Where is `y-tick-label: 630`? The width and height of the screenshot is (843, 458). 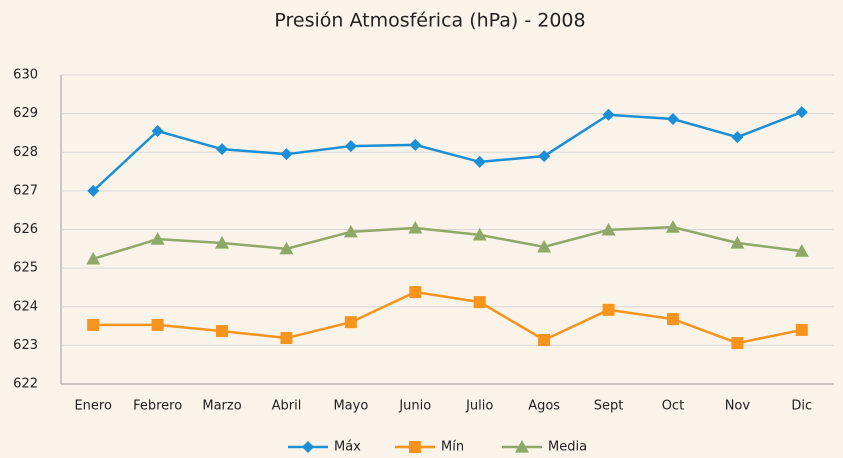 y-tick-label: 630 is located at coordinates (25, 75).